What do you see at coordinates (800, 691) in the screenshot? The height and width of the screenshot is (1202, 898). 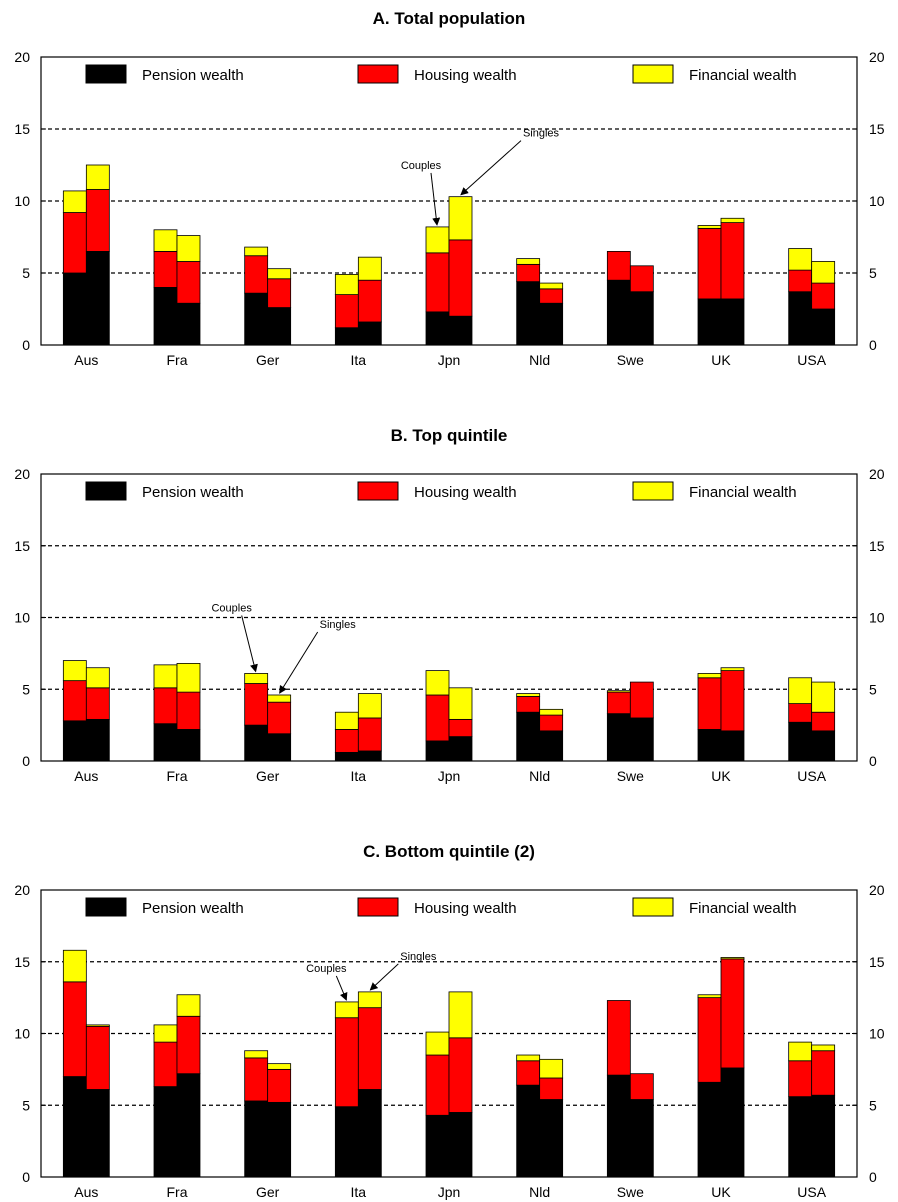 I see `bar-financial-wealth-couples-usa` at bounding box center [800, 691].